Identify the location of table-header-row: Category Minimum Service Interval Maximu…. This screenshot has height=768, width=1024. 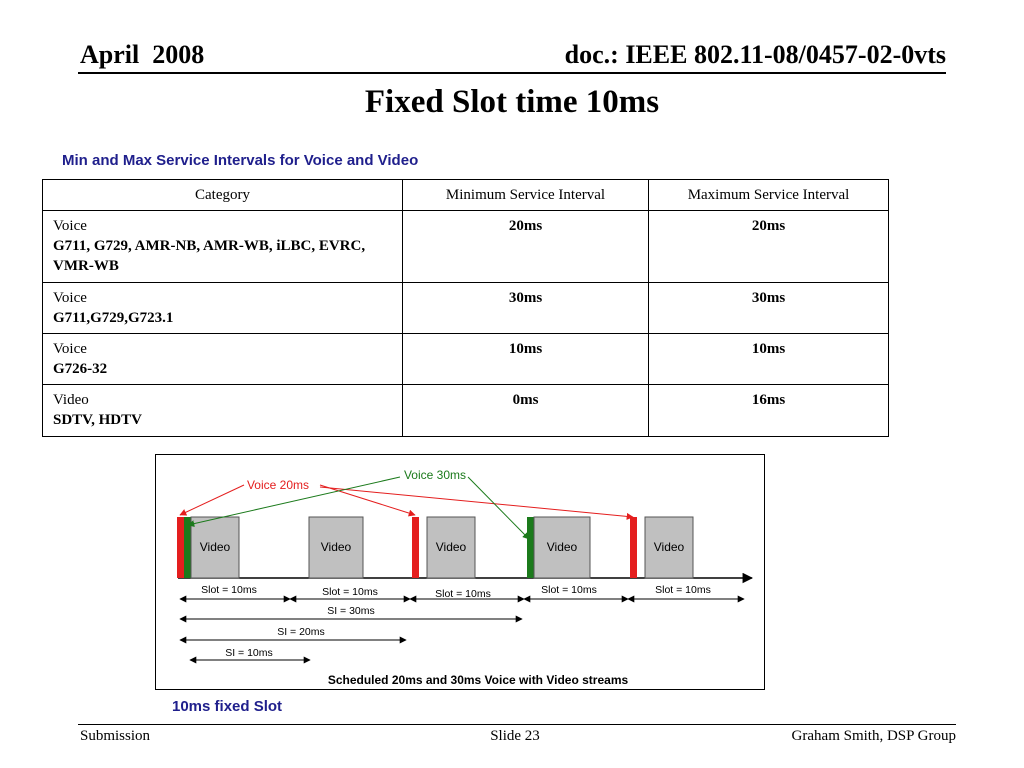
(465, 195).